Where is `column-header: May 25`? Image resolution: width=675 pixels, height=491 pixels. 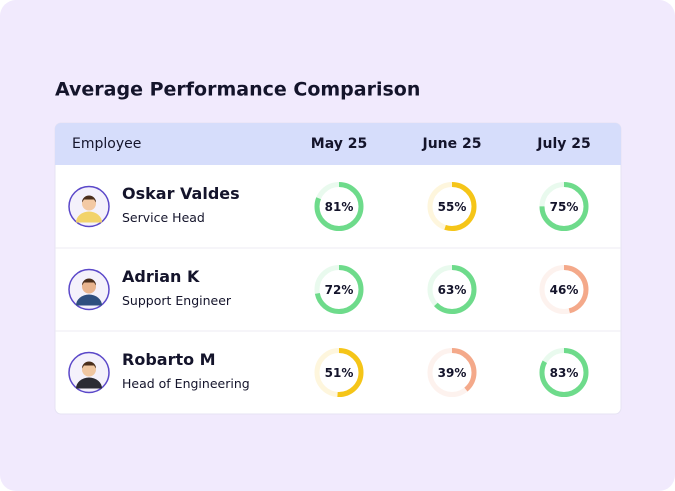
column-header: May 25 is located at coordinates (339, 144).